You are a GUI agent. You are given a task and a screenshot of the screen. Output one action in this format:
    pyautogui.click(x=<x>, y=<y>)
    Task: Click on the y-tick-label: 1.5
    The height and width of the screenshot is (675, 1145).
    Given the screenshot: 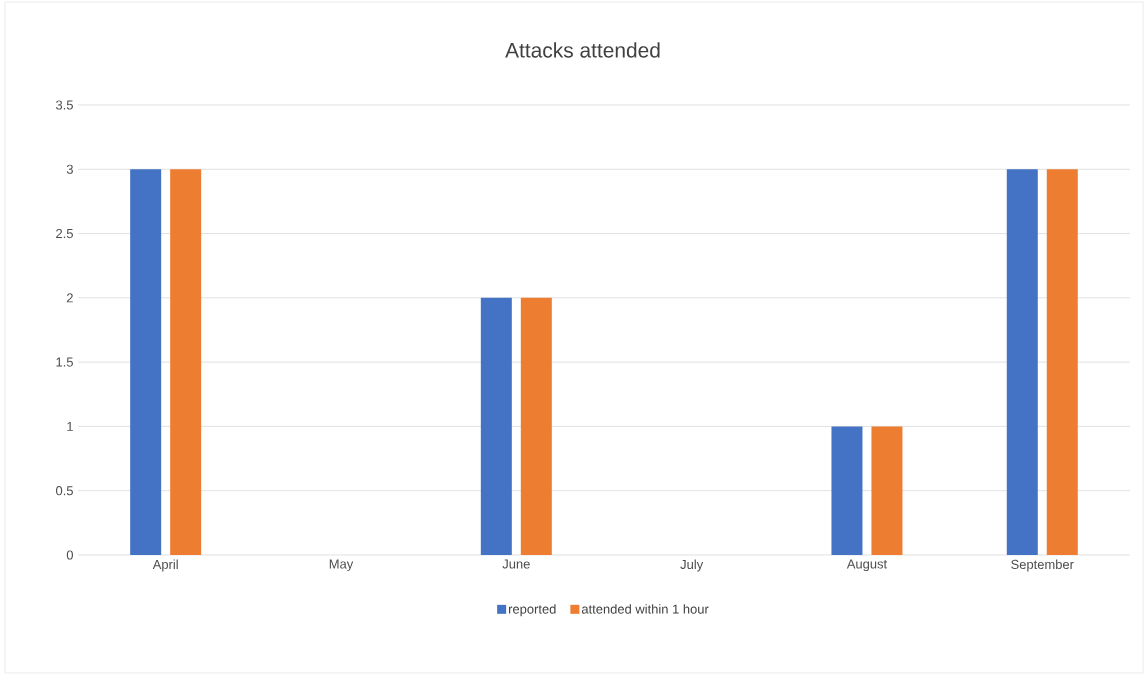 What is the action you would take?
    pyautogui.click(x=64, y=362)
    